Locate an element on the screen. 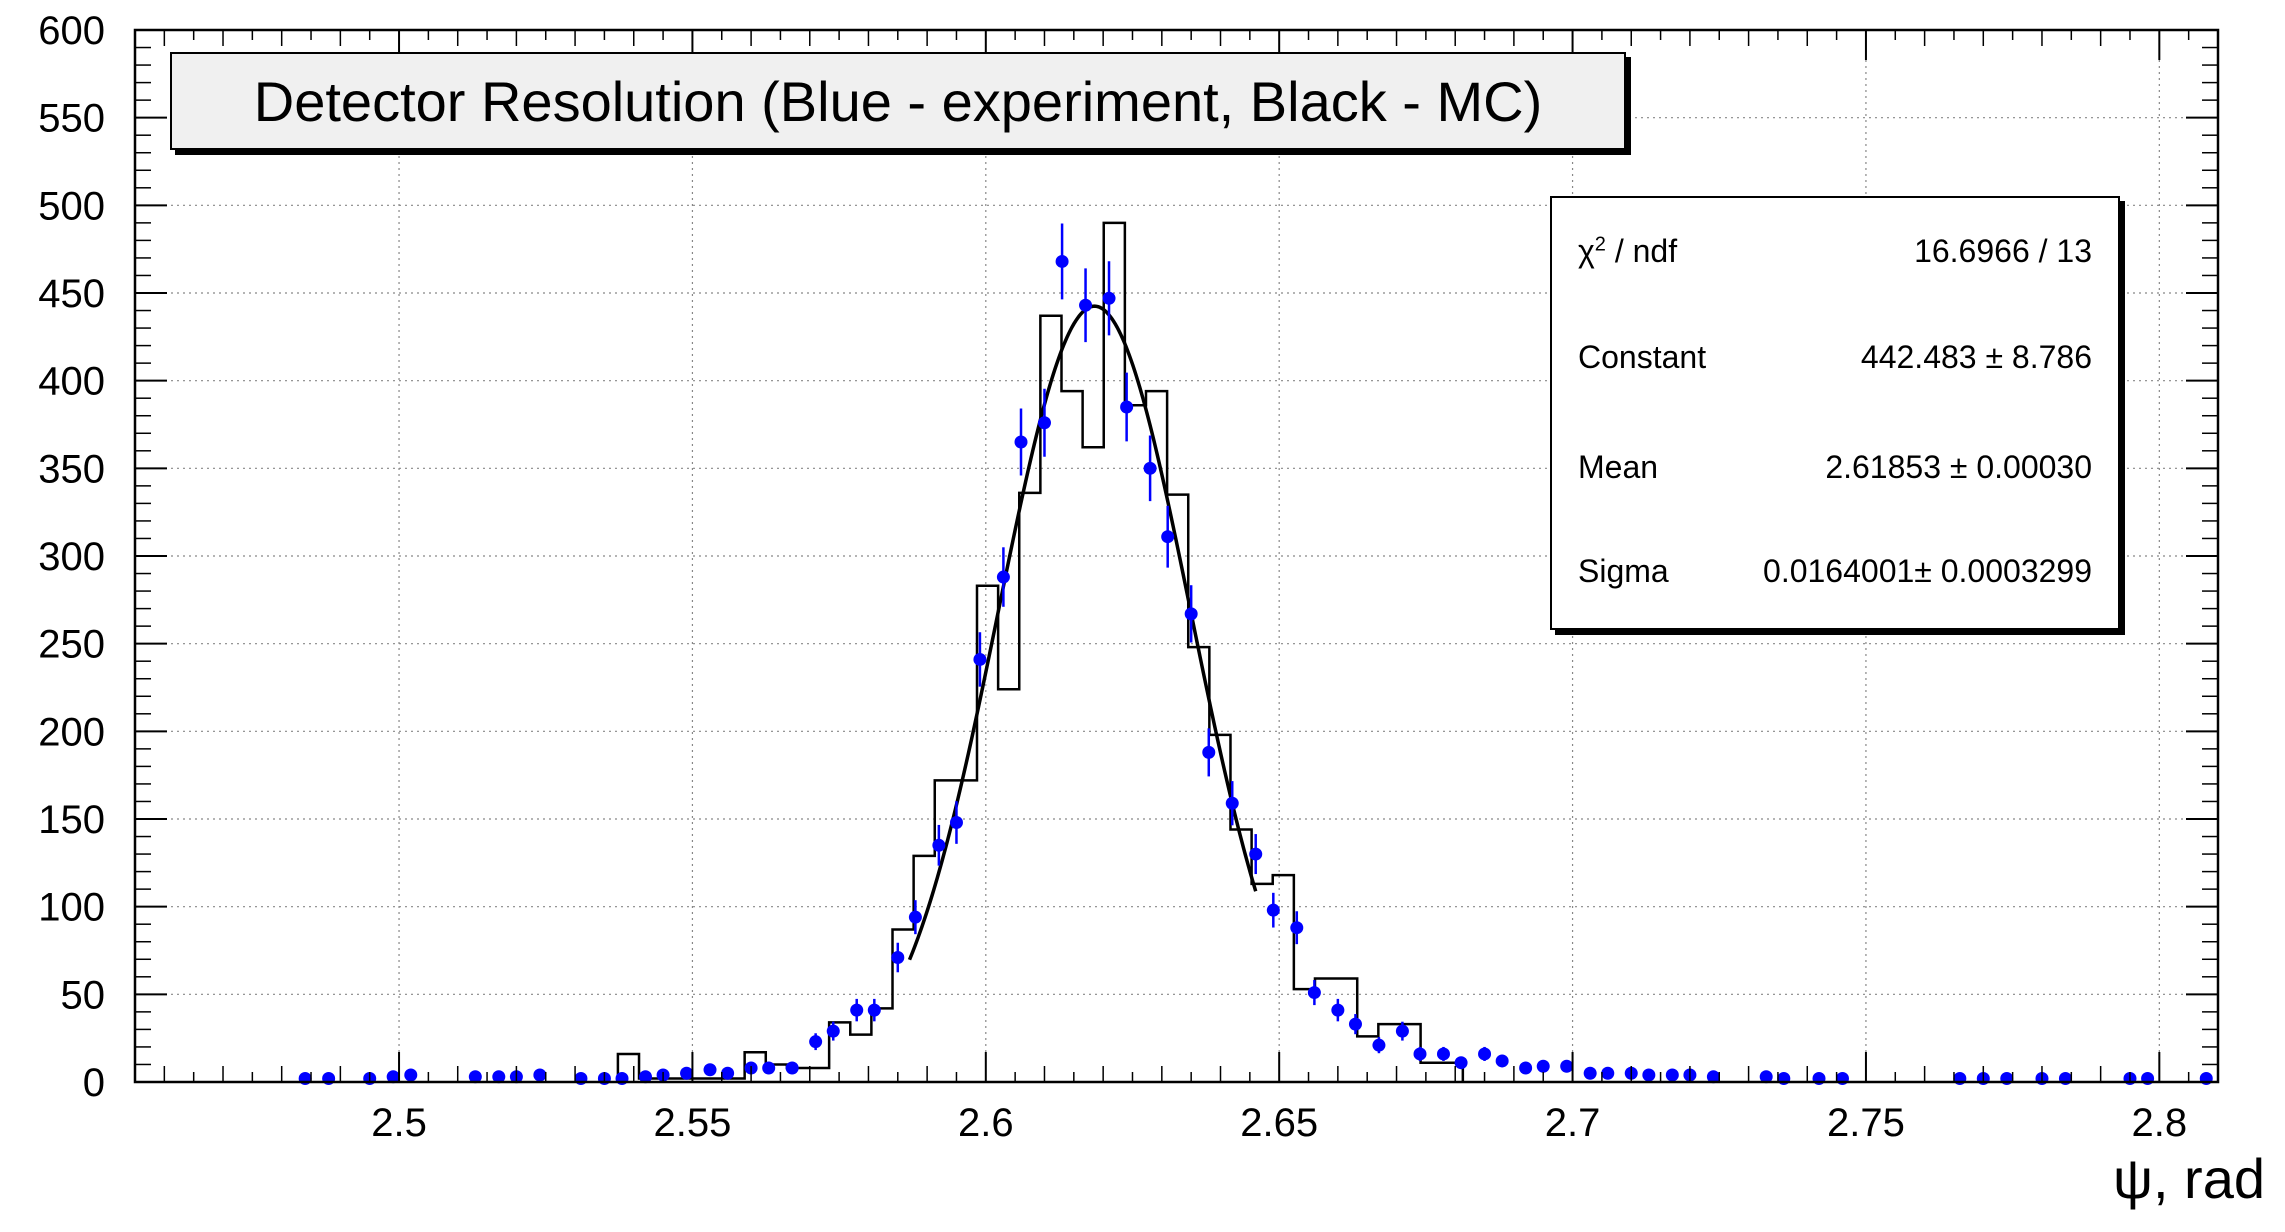 This screenshot has width=2285, height=1232. y-tick-label: 150 is located at coordinates (71, 820).